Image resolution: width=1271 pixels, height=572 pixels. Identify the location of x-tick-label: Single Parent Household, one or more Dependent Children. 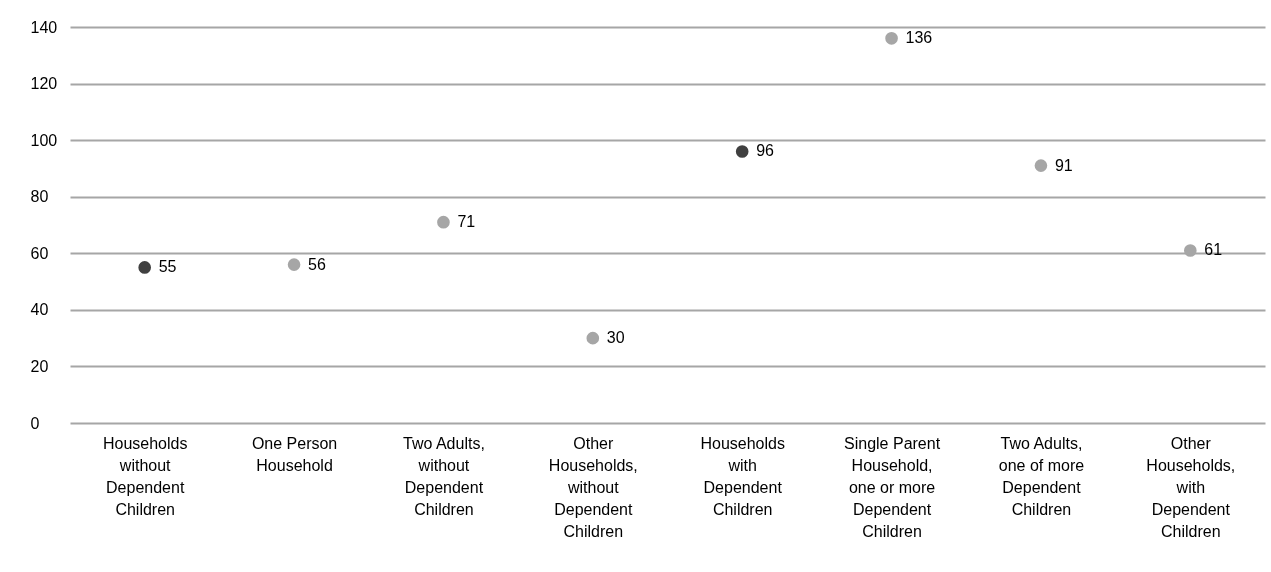
(892, 487).